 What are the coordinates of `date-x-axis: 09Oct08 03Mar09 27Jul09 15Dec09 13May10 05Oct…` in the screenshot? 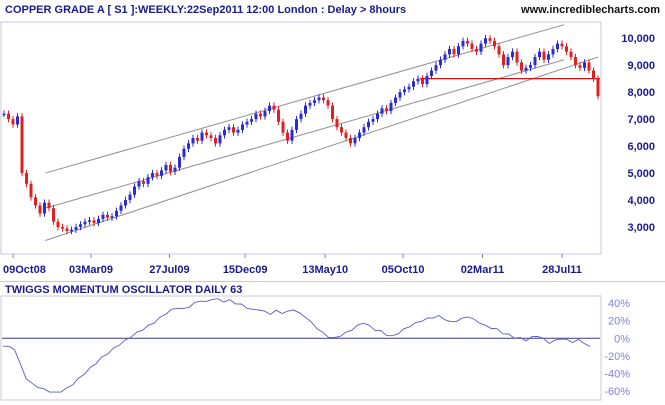 It's located at (292, 265).